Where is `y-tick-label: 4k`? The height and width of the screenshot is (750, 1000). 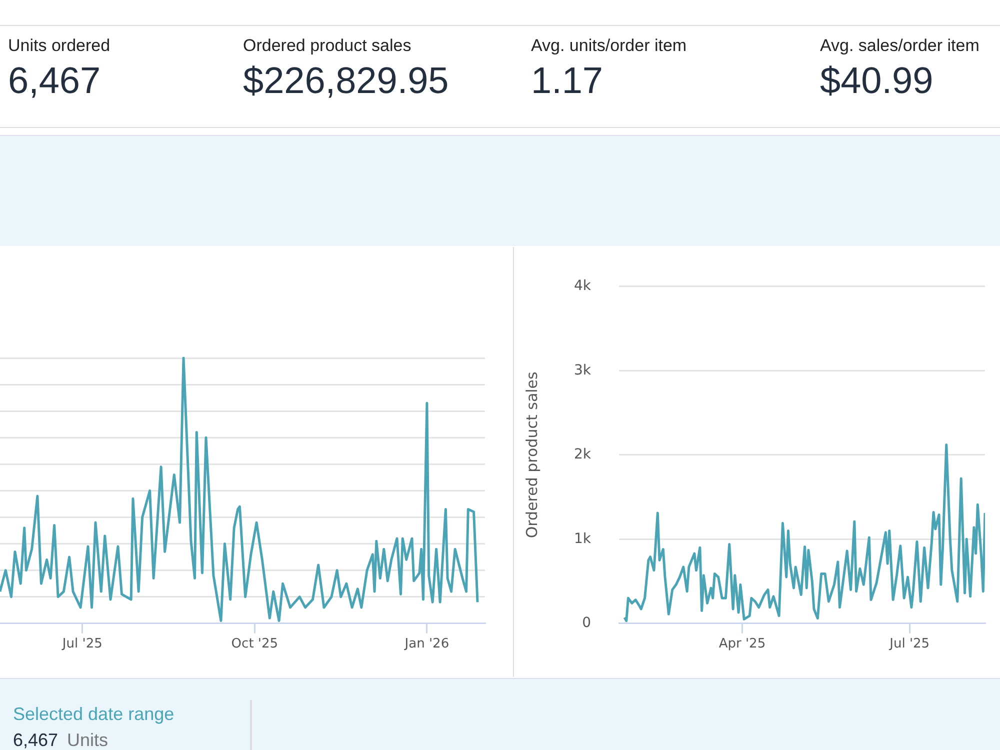
y-tick-label: 4k is located at coordinates (583, 286).